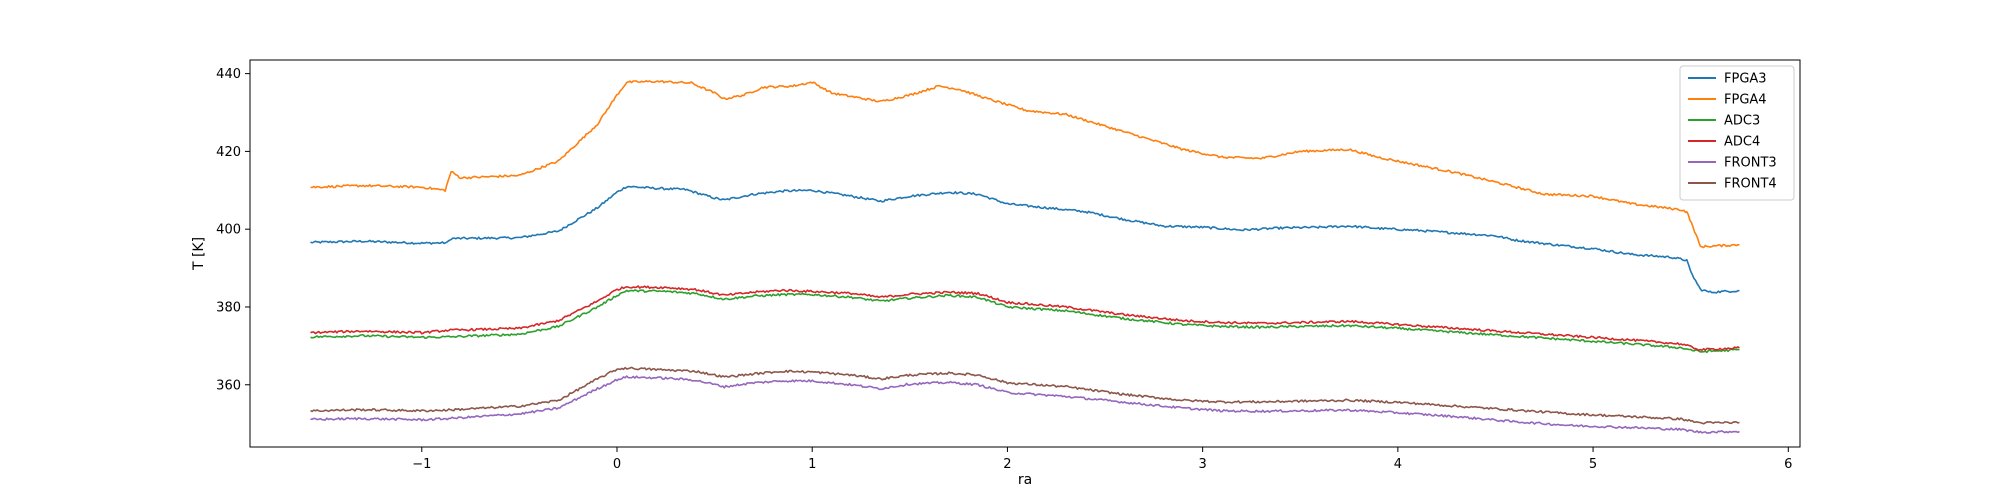  What do you see at coordinates (1007, 464) in the screenshot?
I see `x-tick-label: 2` at bounding box center [1007, 464].